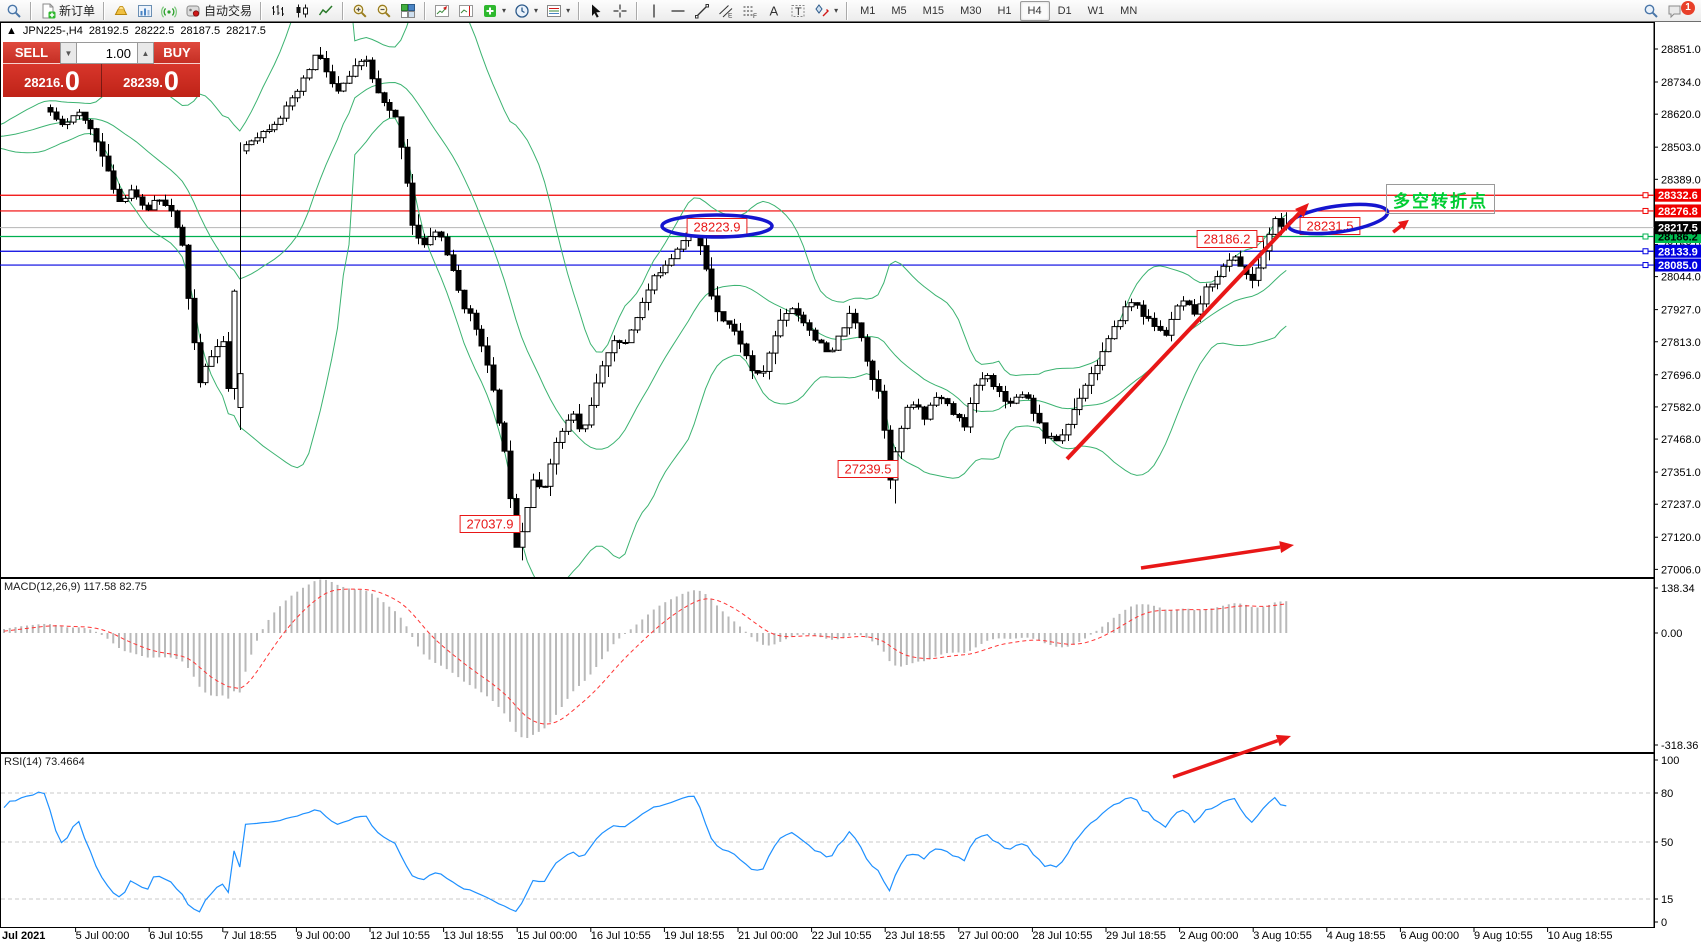  I want to click on notification-badge: 1, so click(1688, 7).